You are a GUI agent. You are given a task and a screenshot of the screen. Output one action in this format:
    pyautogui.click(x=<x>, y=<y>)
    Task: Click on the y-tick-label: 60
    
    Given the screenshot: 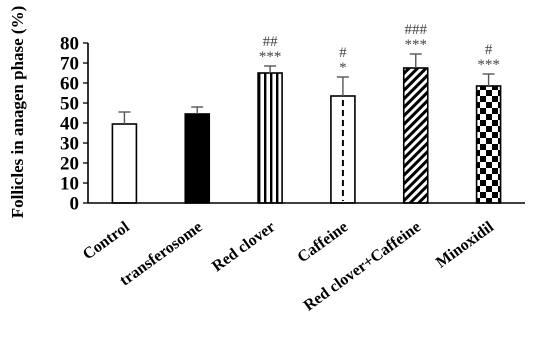 What is the action you would take?
    pyautogui.click(x=69, y=84)
    